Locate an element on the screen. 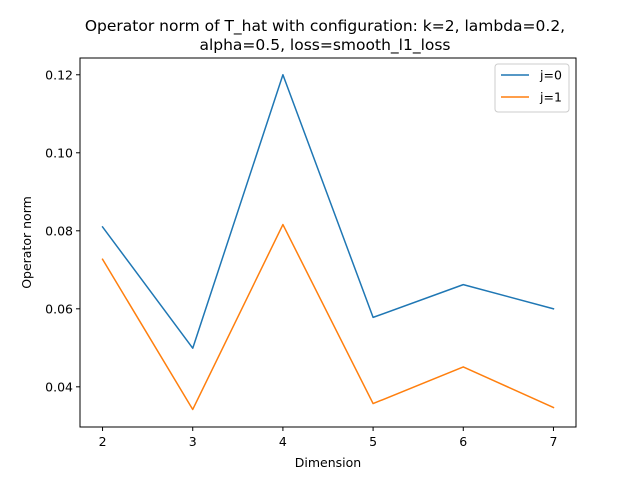 This screenshot has width=640, height=480. x-tick-label: 7 is located at coordinates (553, 441).